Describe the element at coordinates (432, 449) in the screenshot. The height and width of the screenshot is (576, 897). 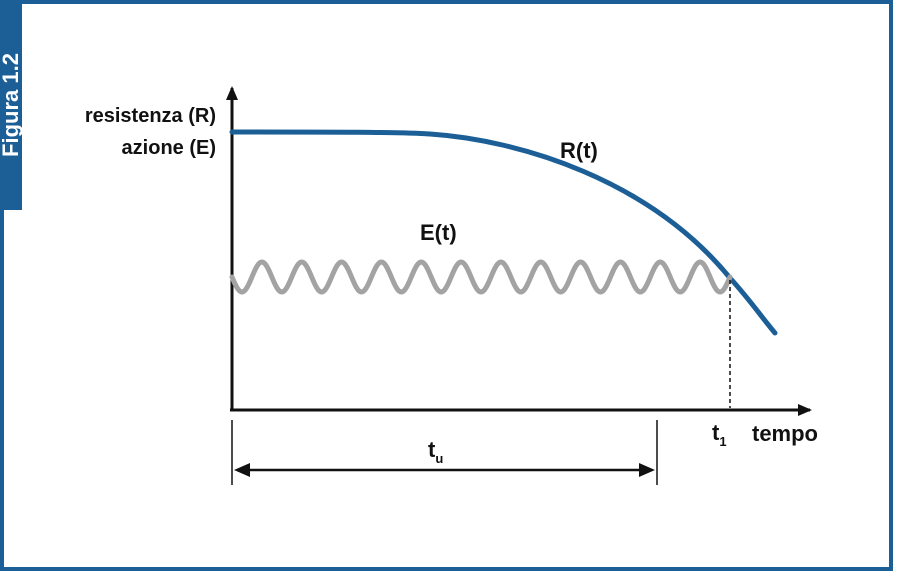
I see `tu-label-main: t` at that location.